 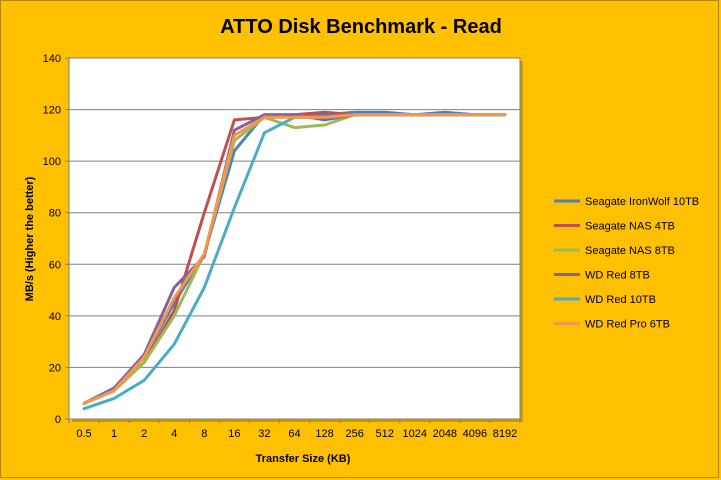 What do you see at coordinates (324, 434) in the screenshot?
I see `x-tick-label: 128` at bounding box center [324, 434].